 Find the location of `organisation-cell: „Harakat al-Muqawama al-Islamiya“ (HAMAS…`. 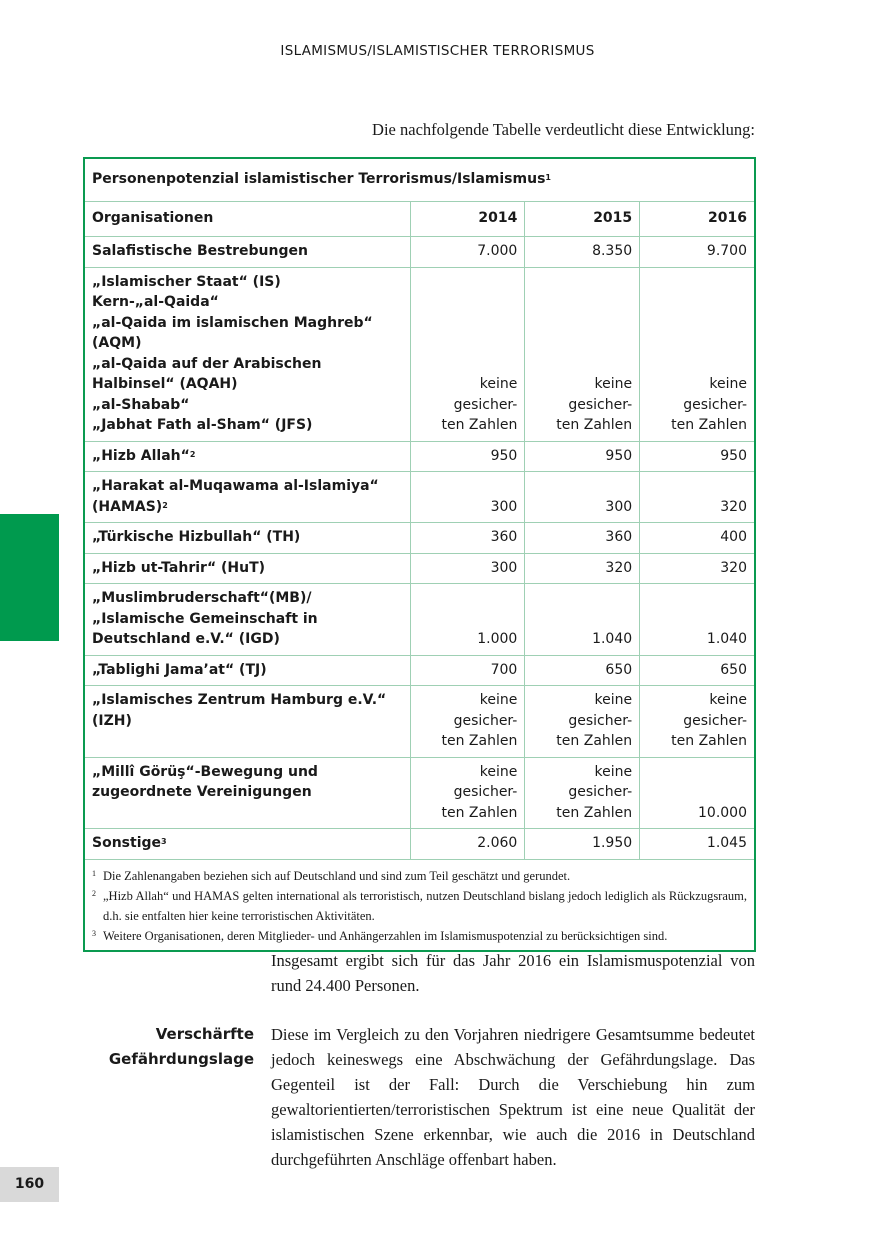

organisation-cell: „Harakat al-Muqawama al-Islamiya“ (HAMAS… is located at coordinates (247, 497).